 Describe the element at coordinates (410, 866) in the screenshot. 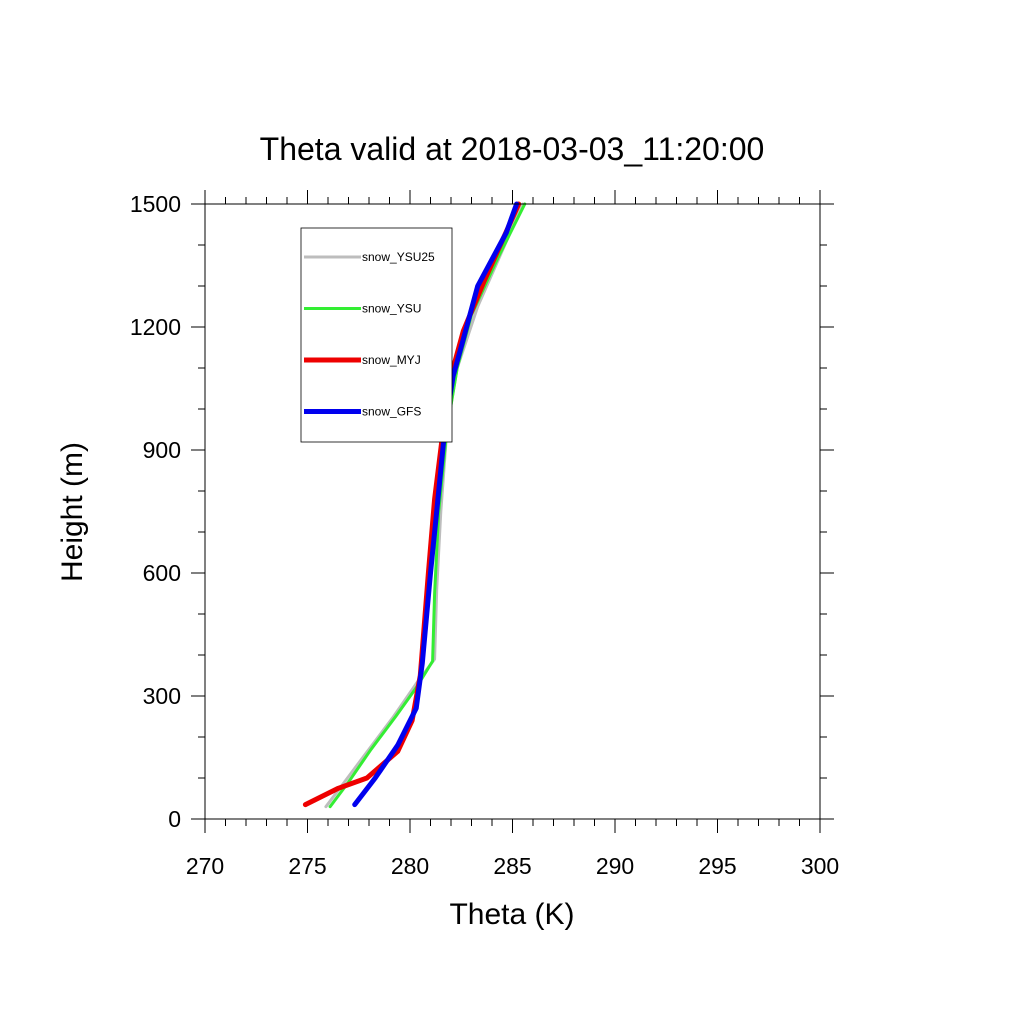

I see `x-tick-label: 280` at that location.